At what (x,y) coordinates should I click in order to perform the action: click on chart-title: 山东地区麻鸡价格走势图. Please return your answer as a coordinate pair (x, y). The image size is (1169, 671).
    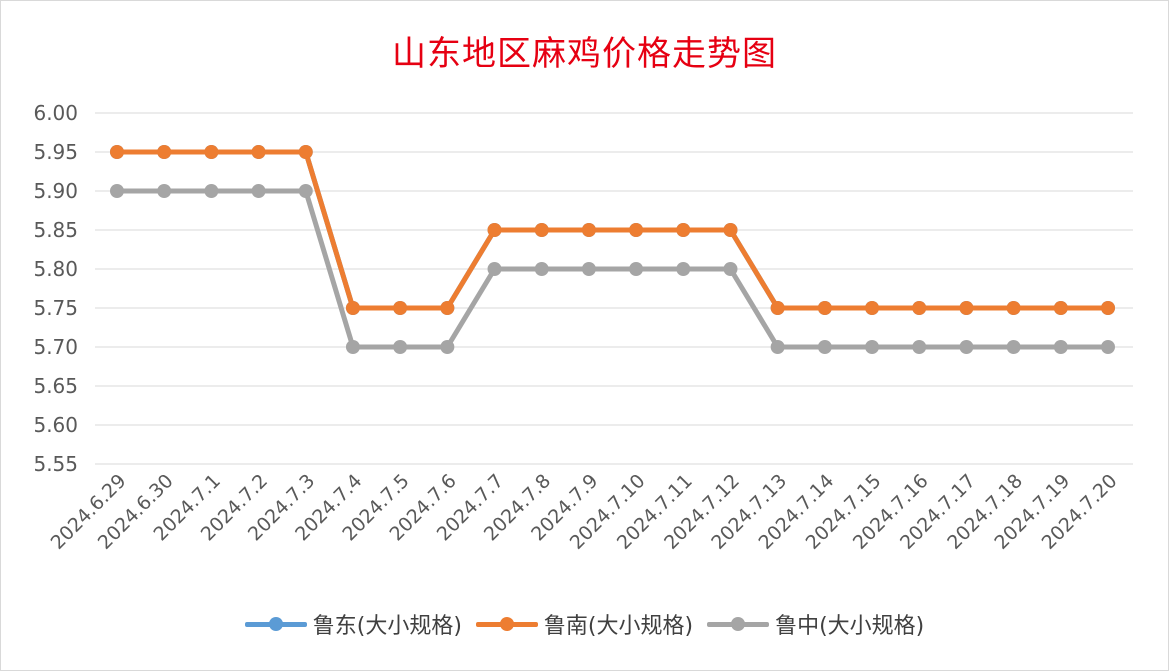
    Looking at the image, I should click on (584, 54).